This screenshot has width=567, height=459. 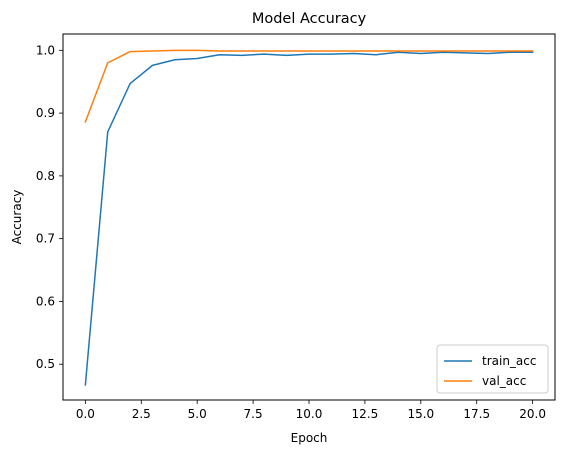 I want to click on y-tick-label: 0.8, so click(x=45, y=176).